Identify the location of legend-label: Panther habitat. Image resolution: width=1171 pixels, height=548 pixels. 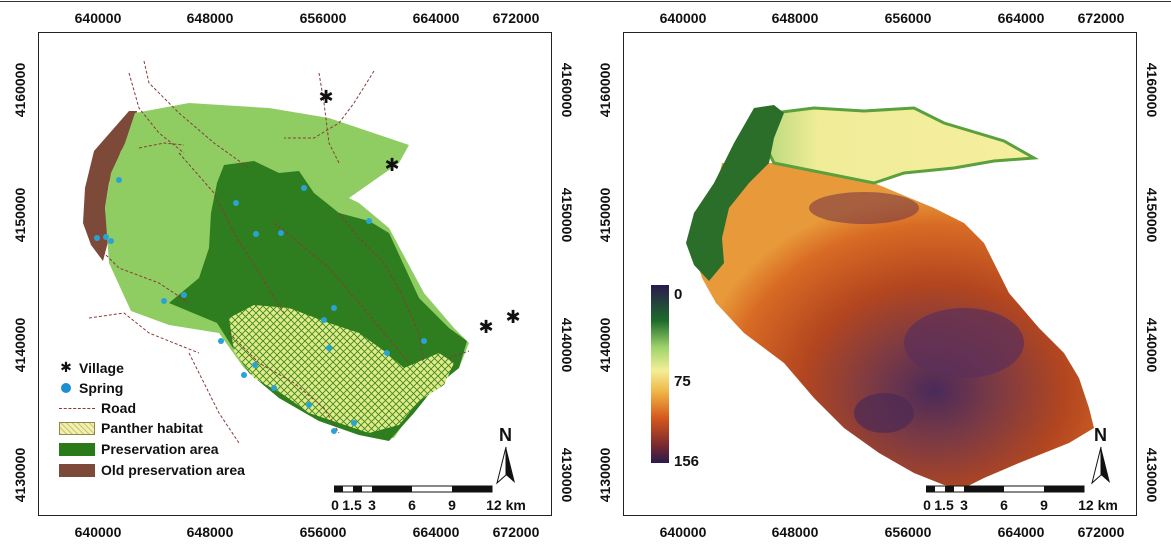
(152, 428).